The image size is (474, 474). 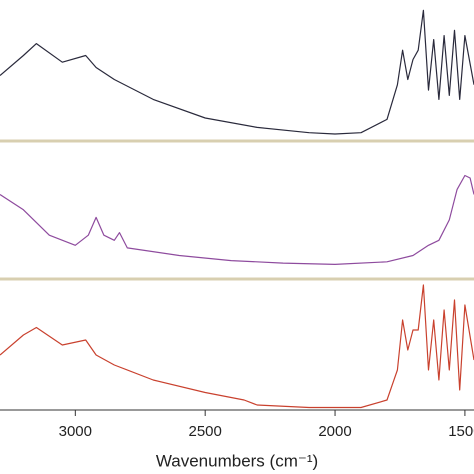 I want to click on x-tick-label: 3000, so click(x=75, y=431).